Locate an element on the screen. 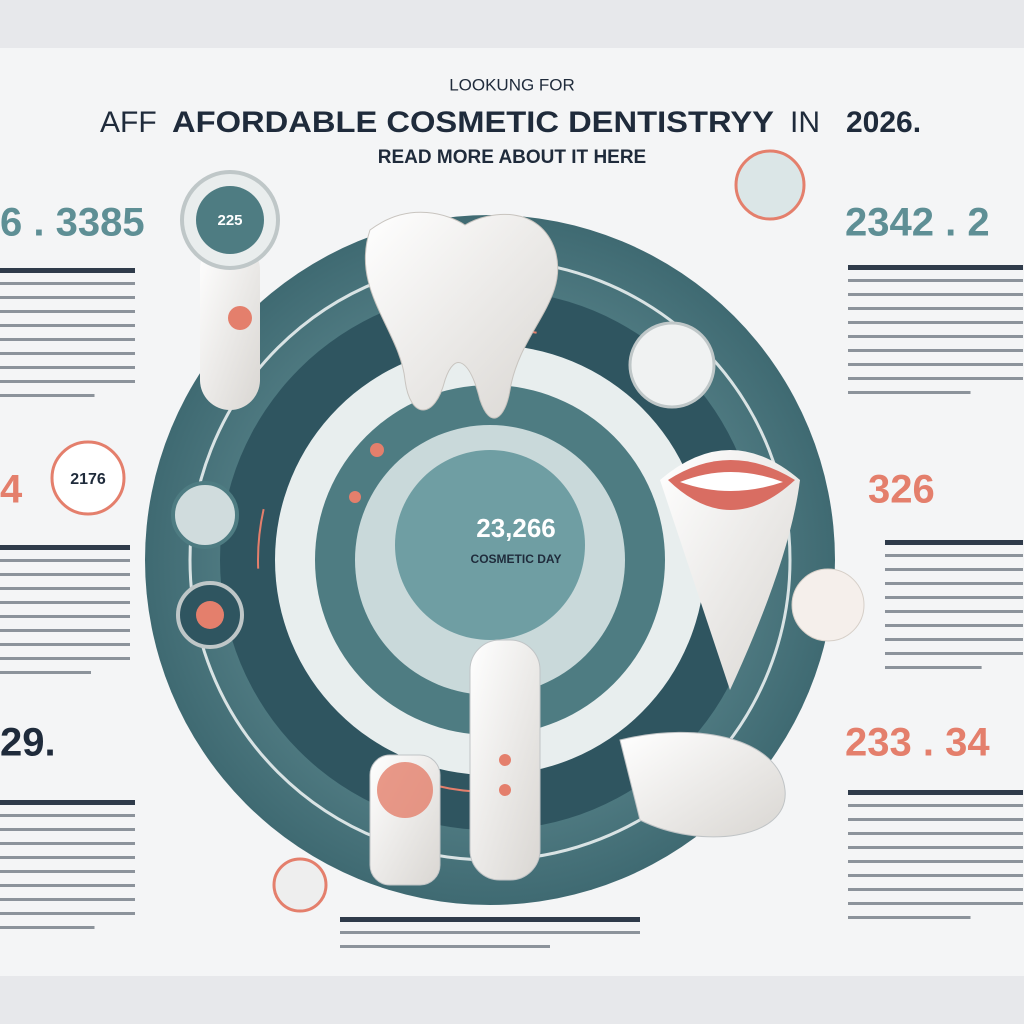  title-year: 2026. is located at coordinates (883, 122).